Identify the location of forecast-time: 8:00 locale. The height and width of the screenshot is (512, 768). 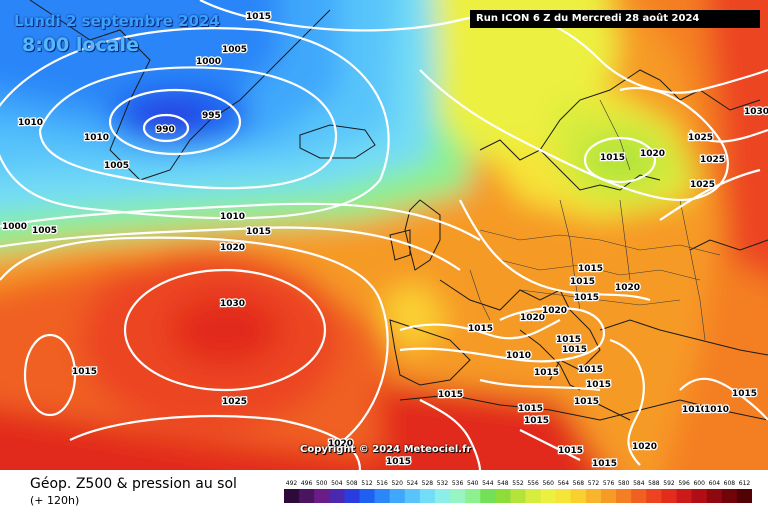
(80, 45).